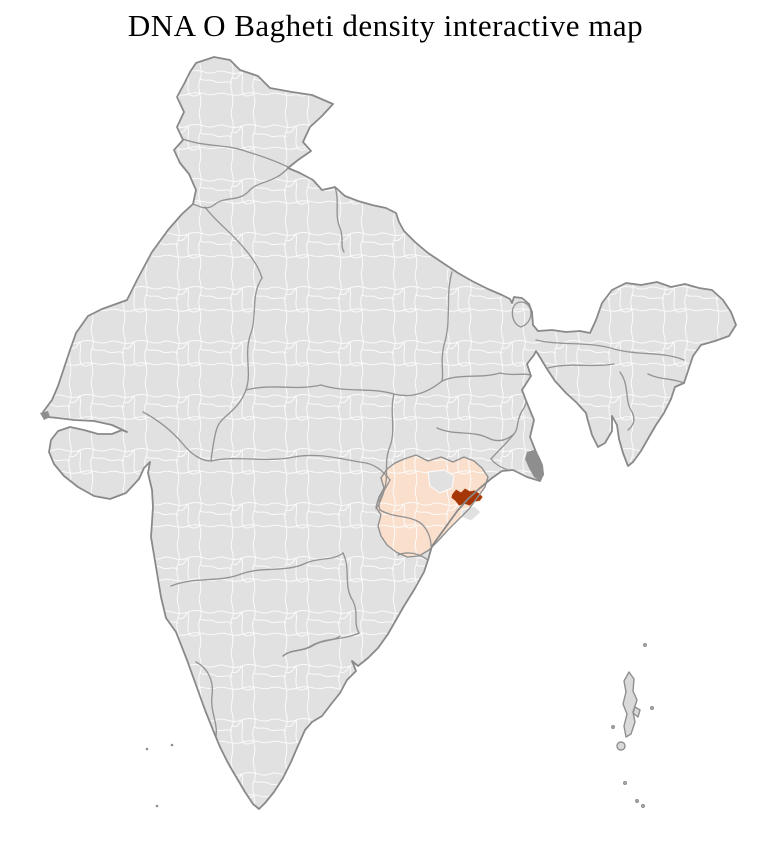 This screenshot has height=856, width=771. I want to click on highlighted-state-border, so click(432, 506).